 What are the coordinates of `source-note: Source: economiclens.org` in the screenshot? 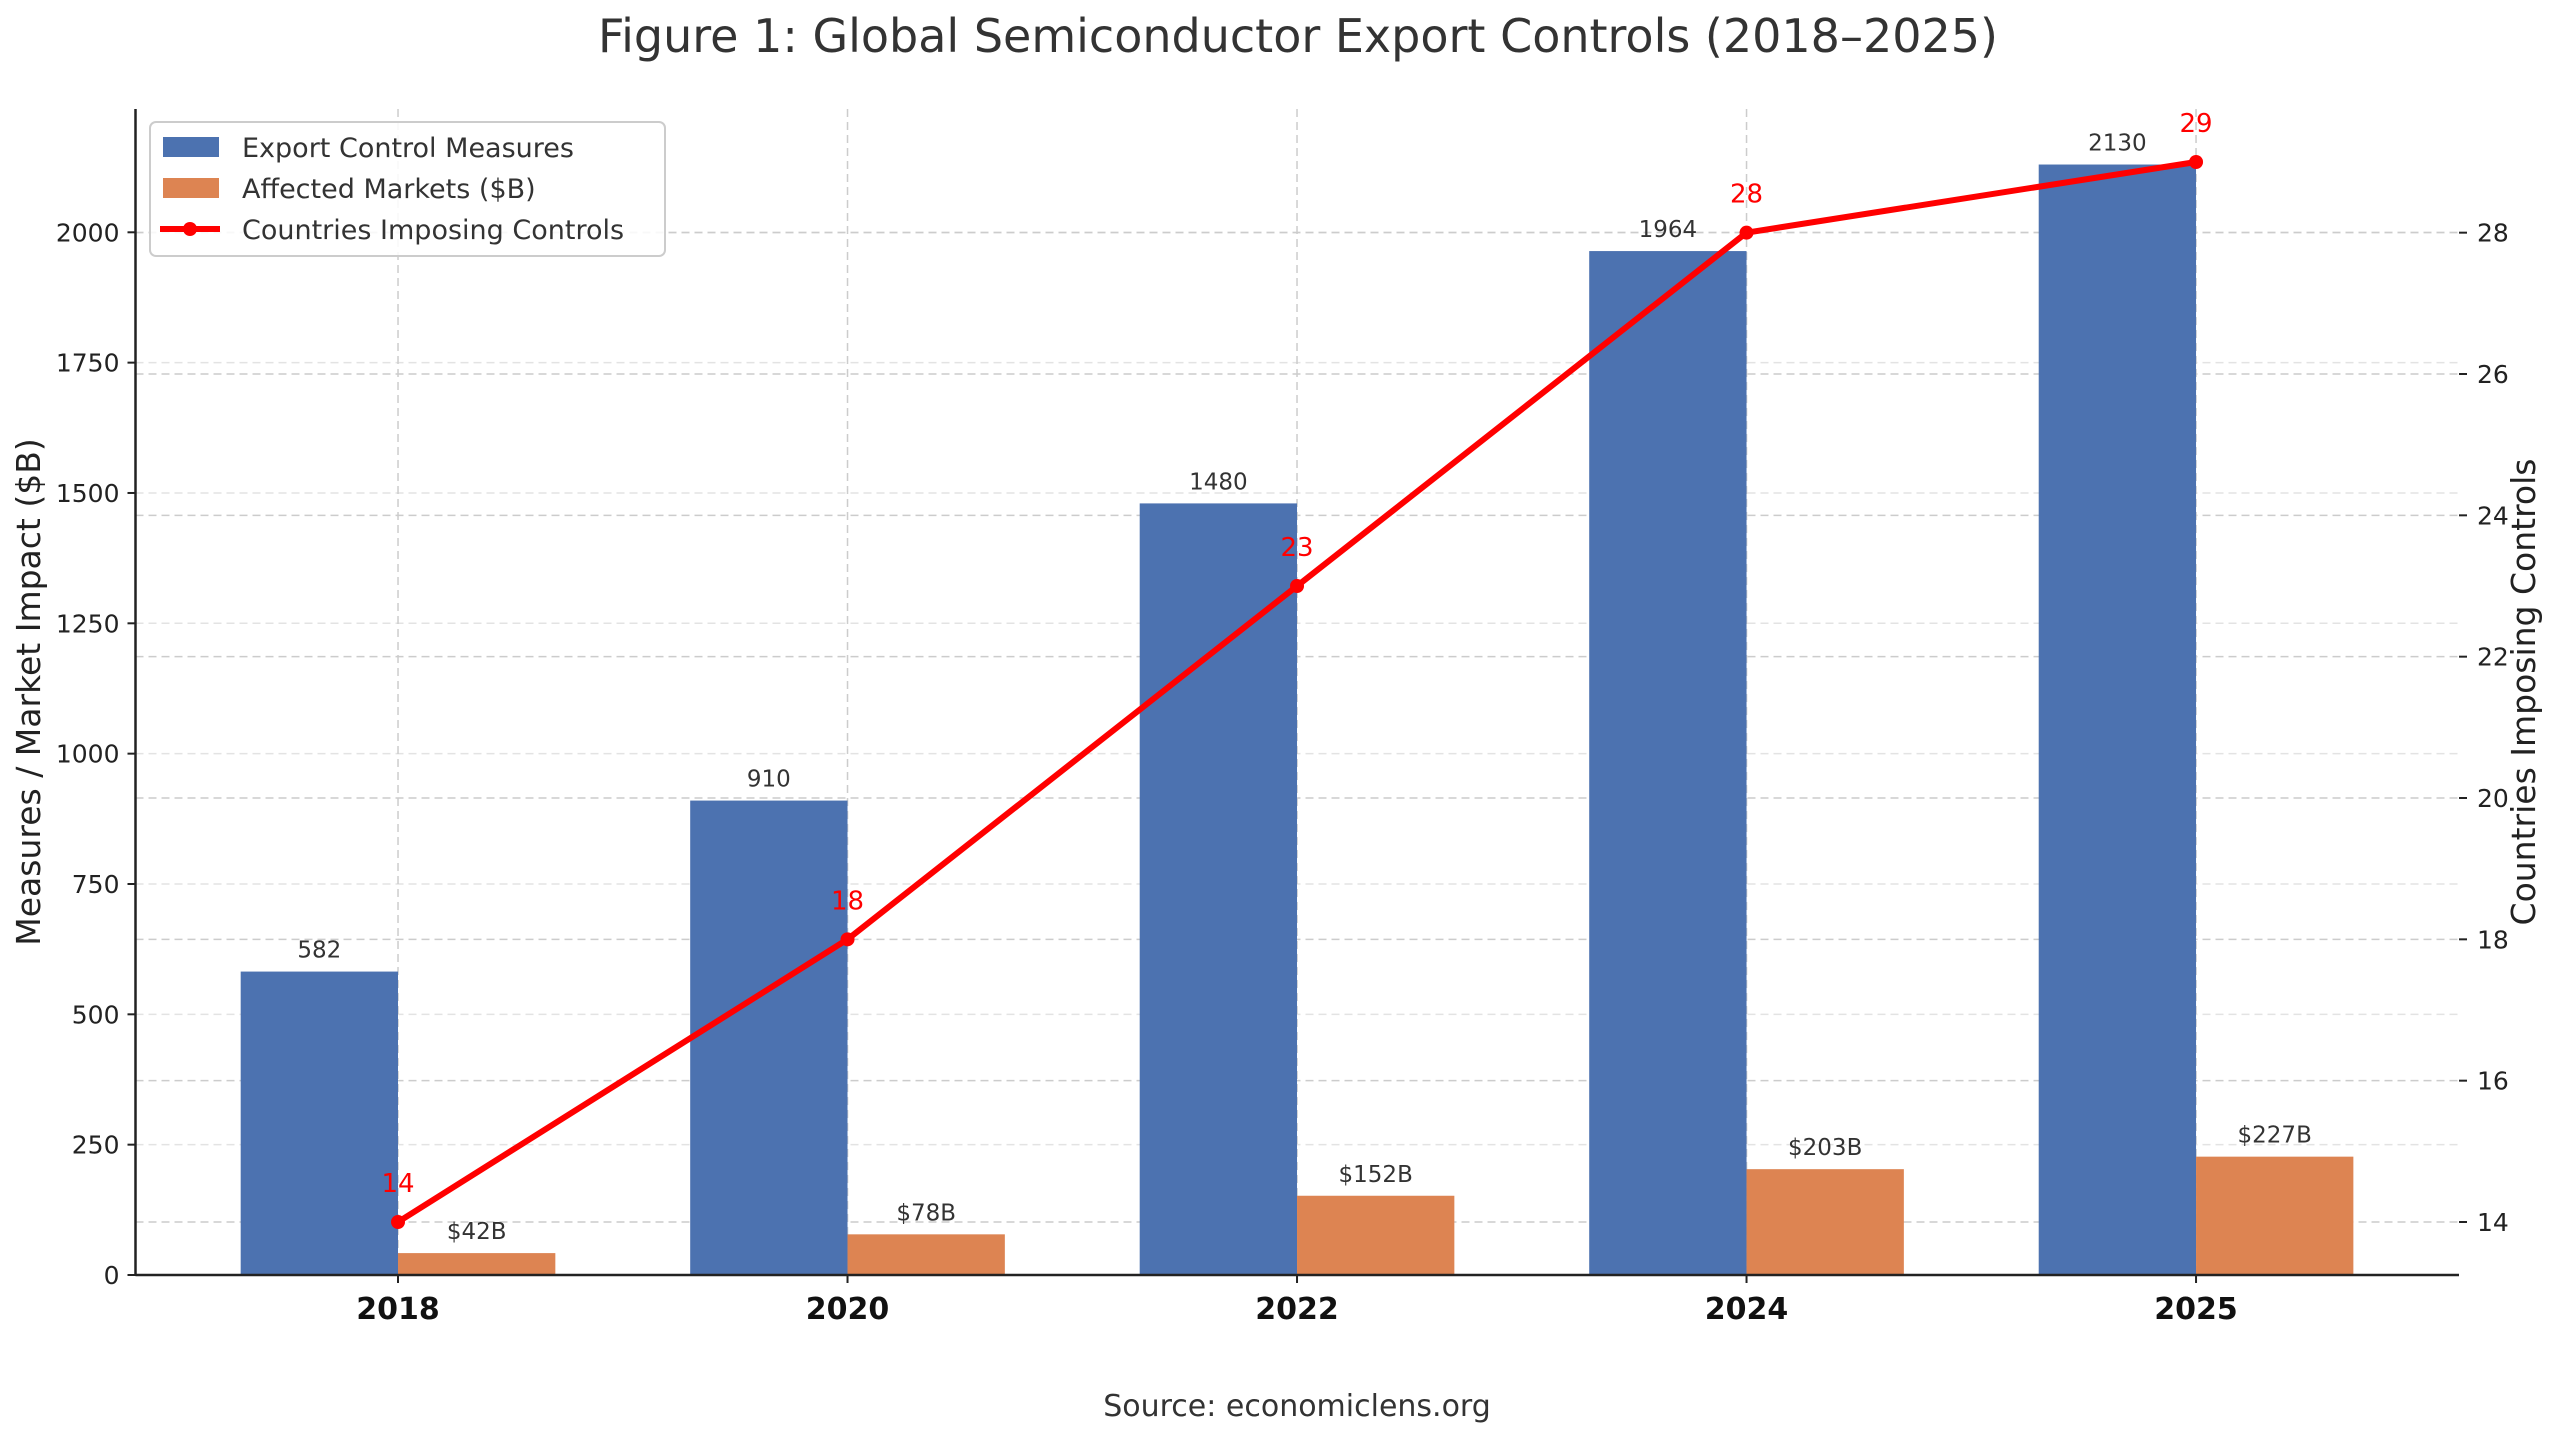 It's located at (1297, 1406).